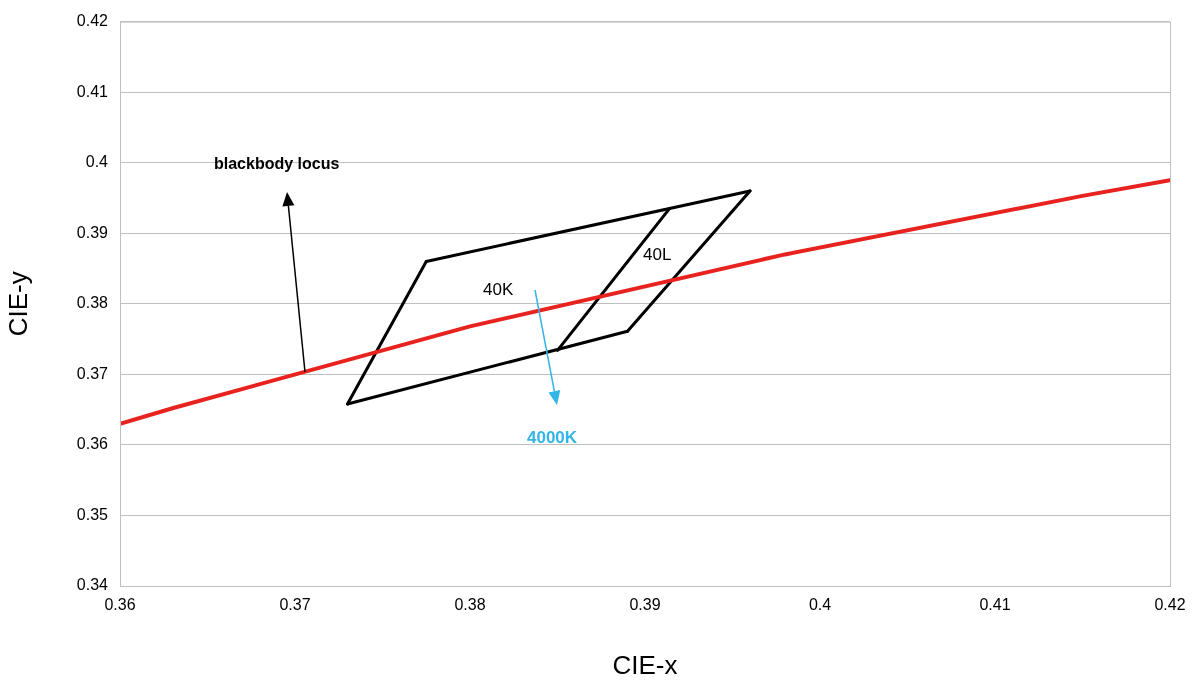 The width and height of the screenshot is (1203, 686). I want to click on x-tick-label: 0.39, so click(645, 605).